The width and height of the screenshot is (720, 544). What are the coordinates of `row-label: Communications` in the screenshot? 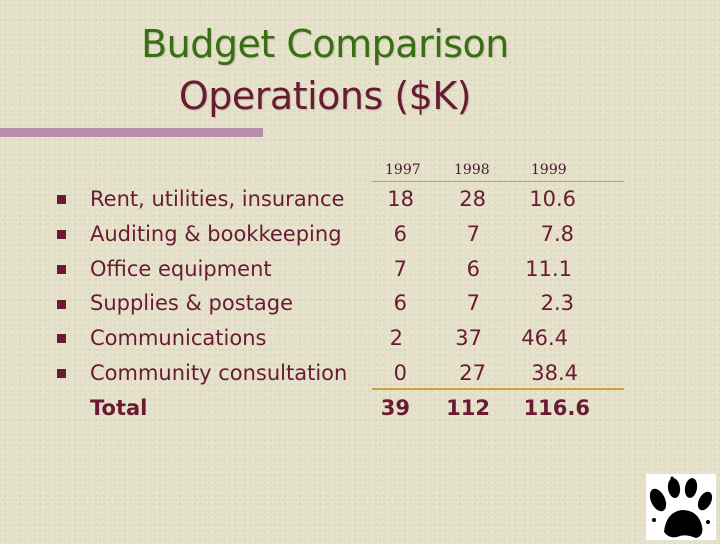 It's located at (178, 338).